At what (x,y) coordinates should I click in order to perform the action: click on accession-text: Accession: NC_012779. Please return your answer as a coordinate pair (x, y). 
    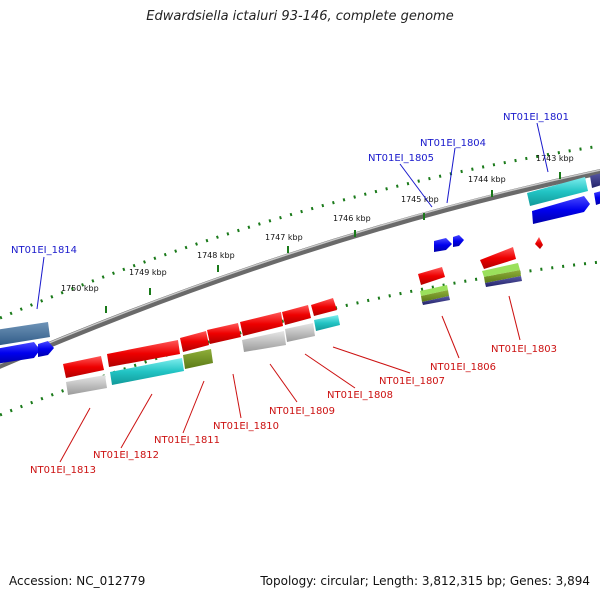
    Looking at the image, I should click on (77, 581).